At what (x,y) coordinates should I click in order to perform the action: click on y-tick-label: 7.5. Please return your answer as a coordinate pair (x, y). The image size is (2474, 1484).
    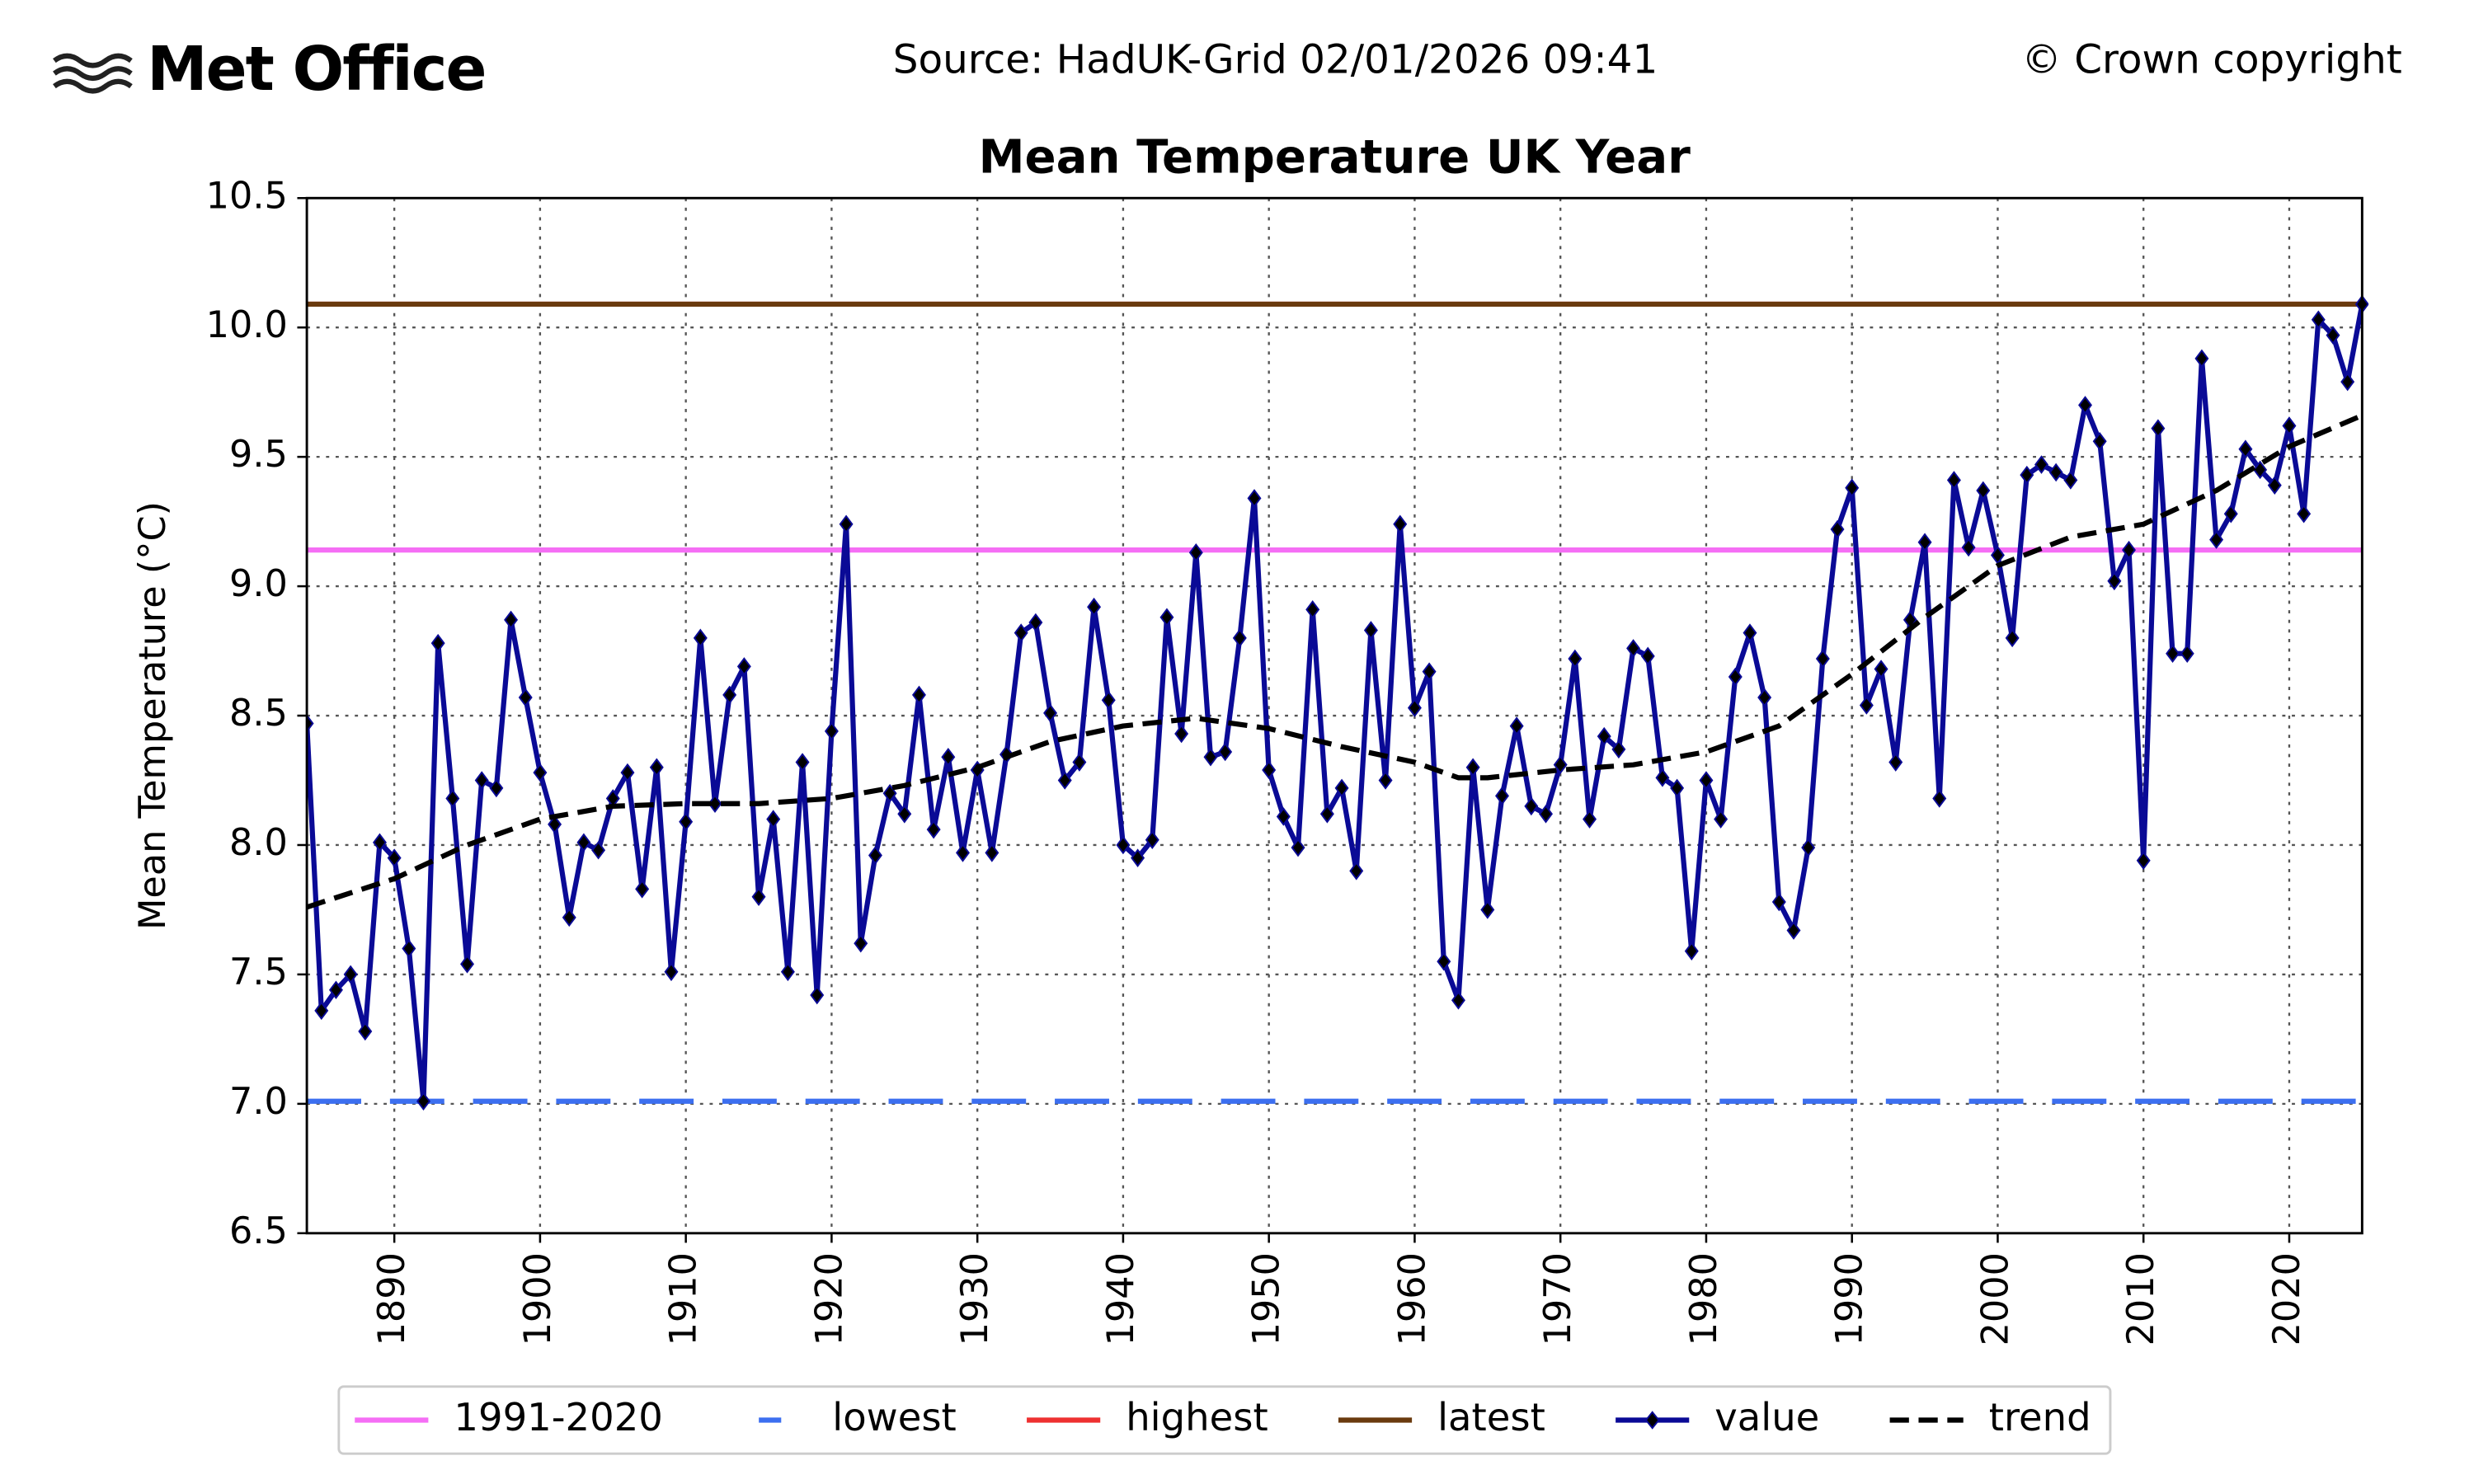
    Looking at the image, I should click on (258, 972).